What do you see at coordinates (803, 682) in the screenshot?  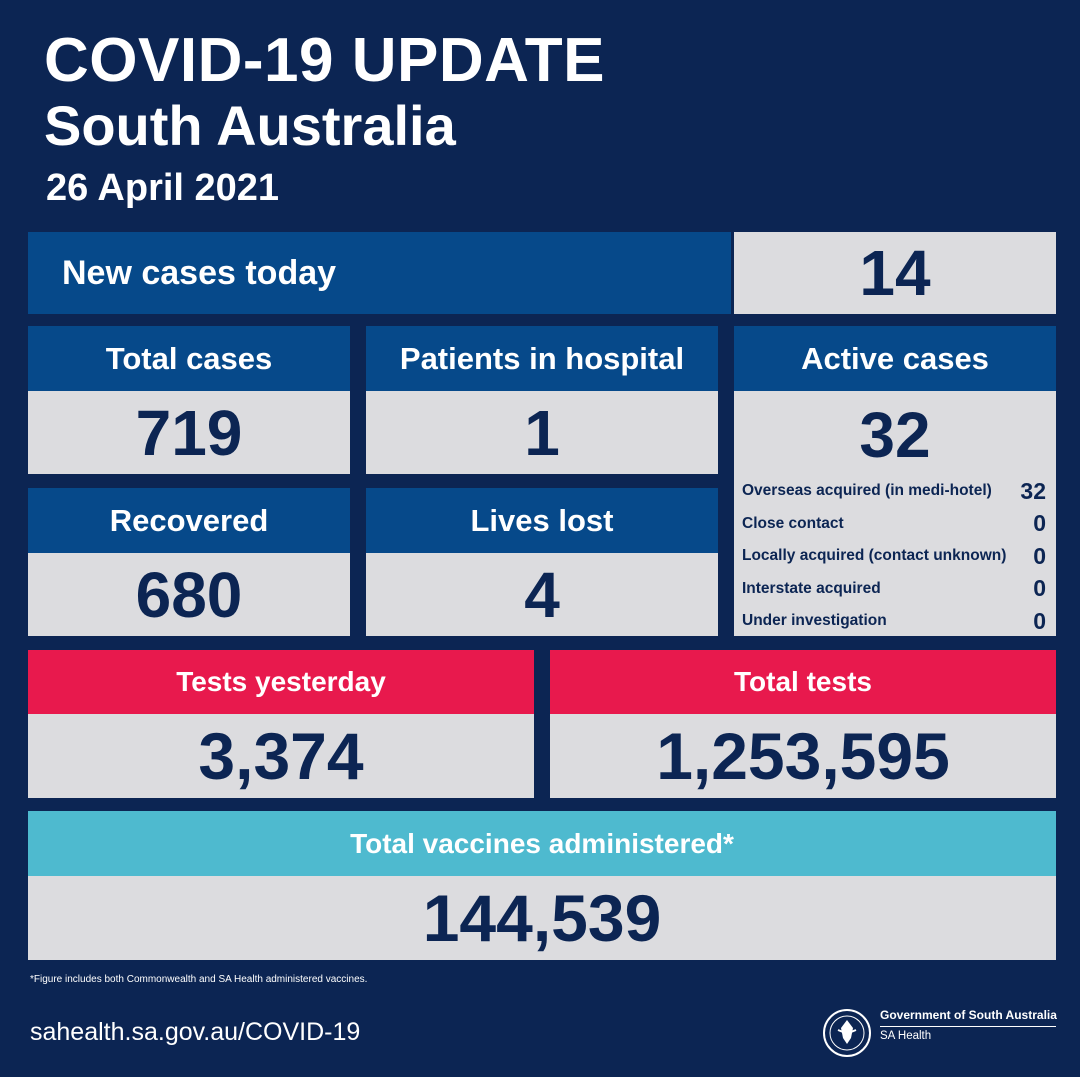 I see `total-tests-label: Total tests` at bounding box center [803, 682].